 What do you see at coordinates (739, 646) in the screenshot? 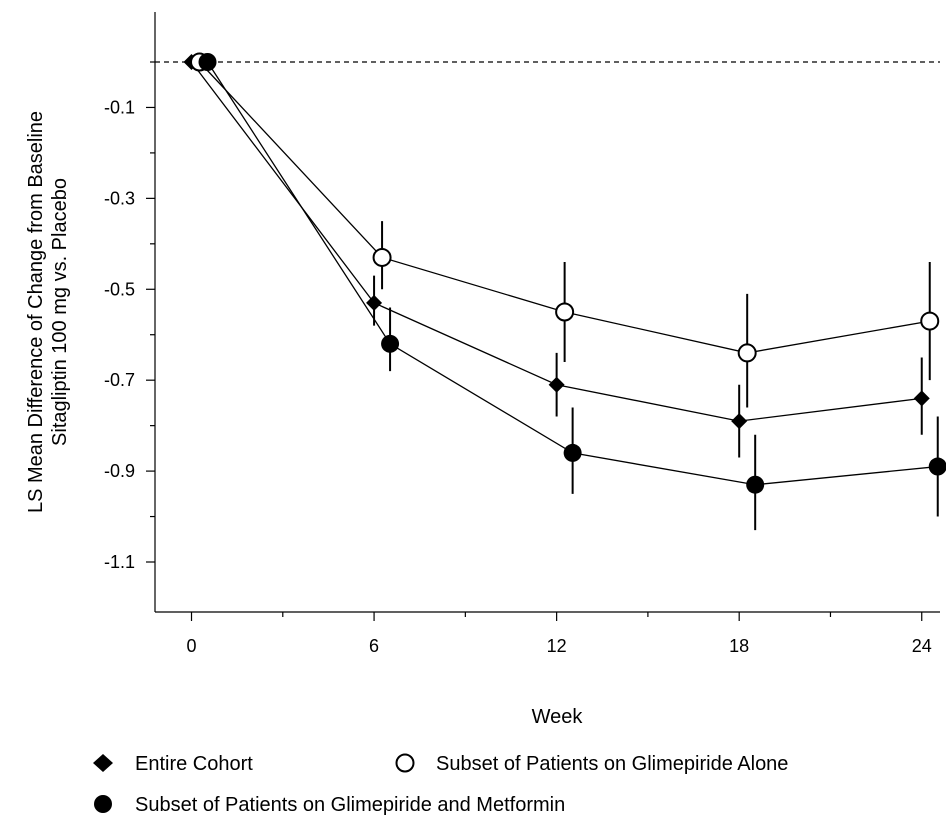
I see `x-tick-label: 18` at bounding box center [739, 646].